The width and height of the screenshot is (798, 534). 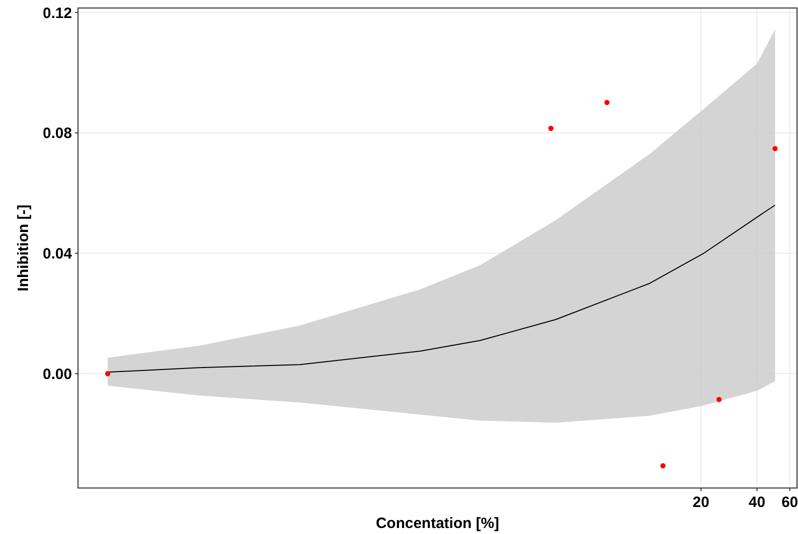 I want to click on x-tick-label: 60, so click(x=789, y=502).